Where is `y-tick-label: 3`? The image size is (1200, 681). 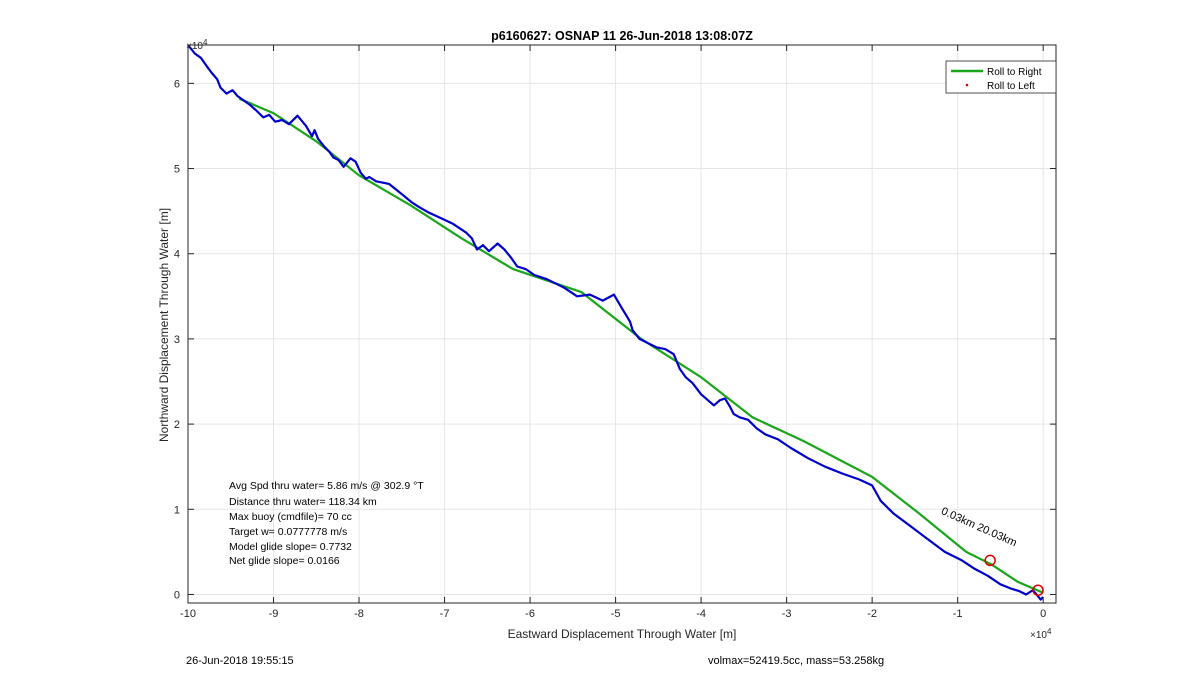
y-tick-label: 3 is located at coordinates (177, 340).